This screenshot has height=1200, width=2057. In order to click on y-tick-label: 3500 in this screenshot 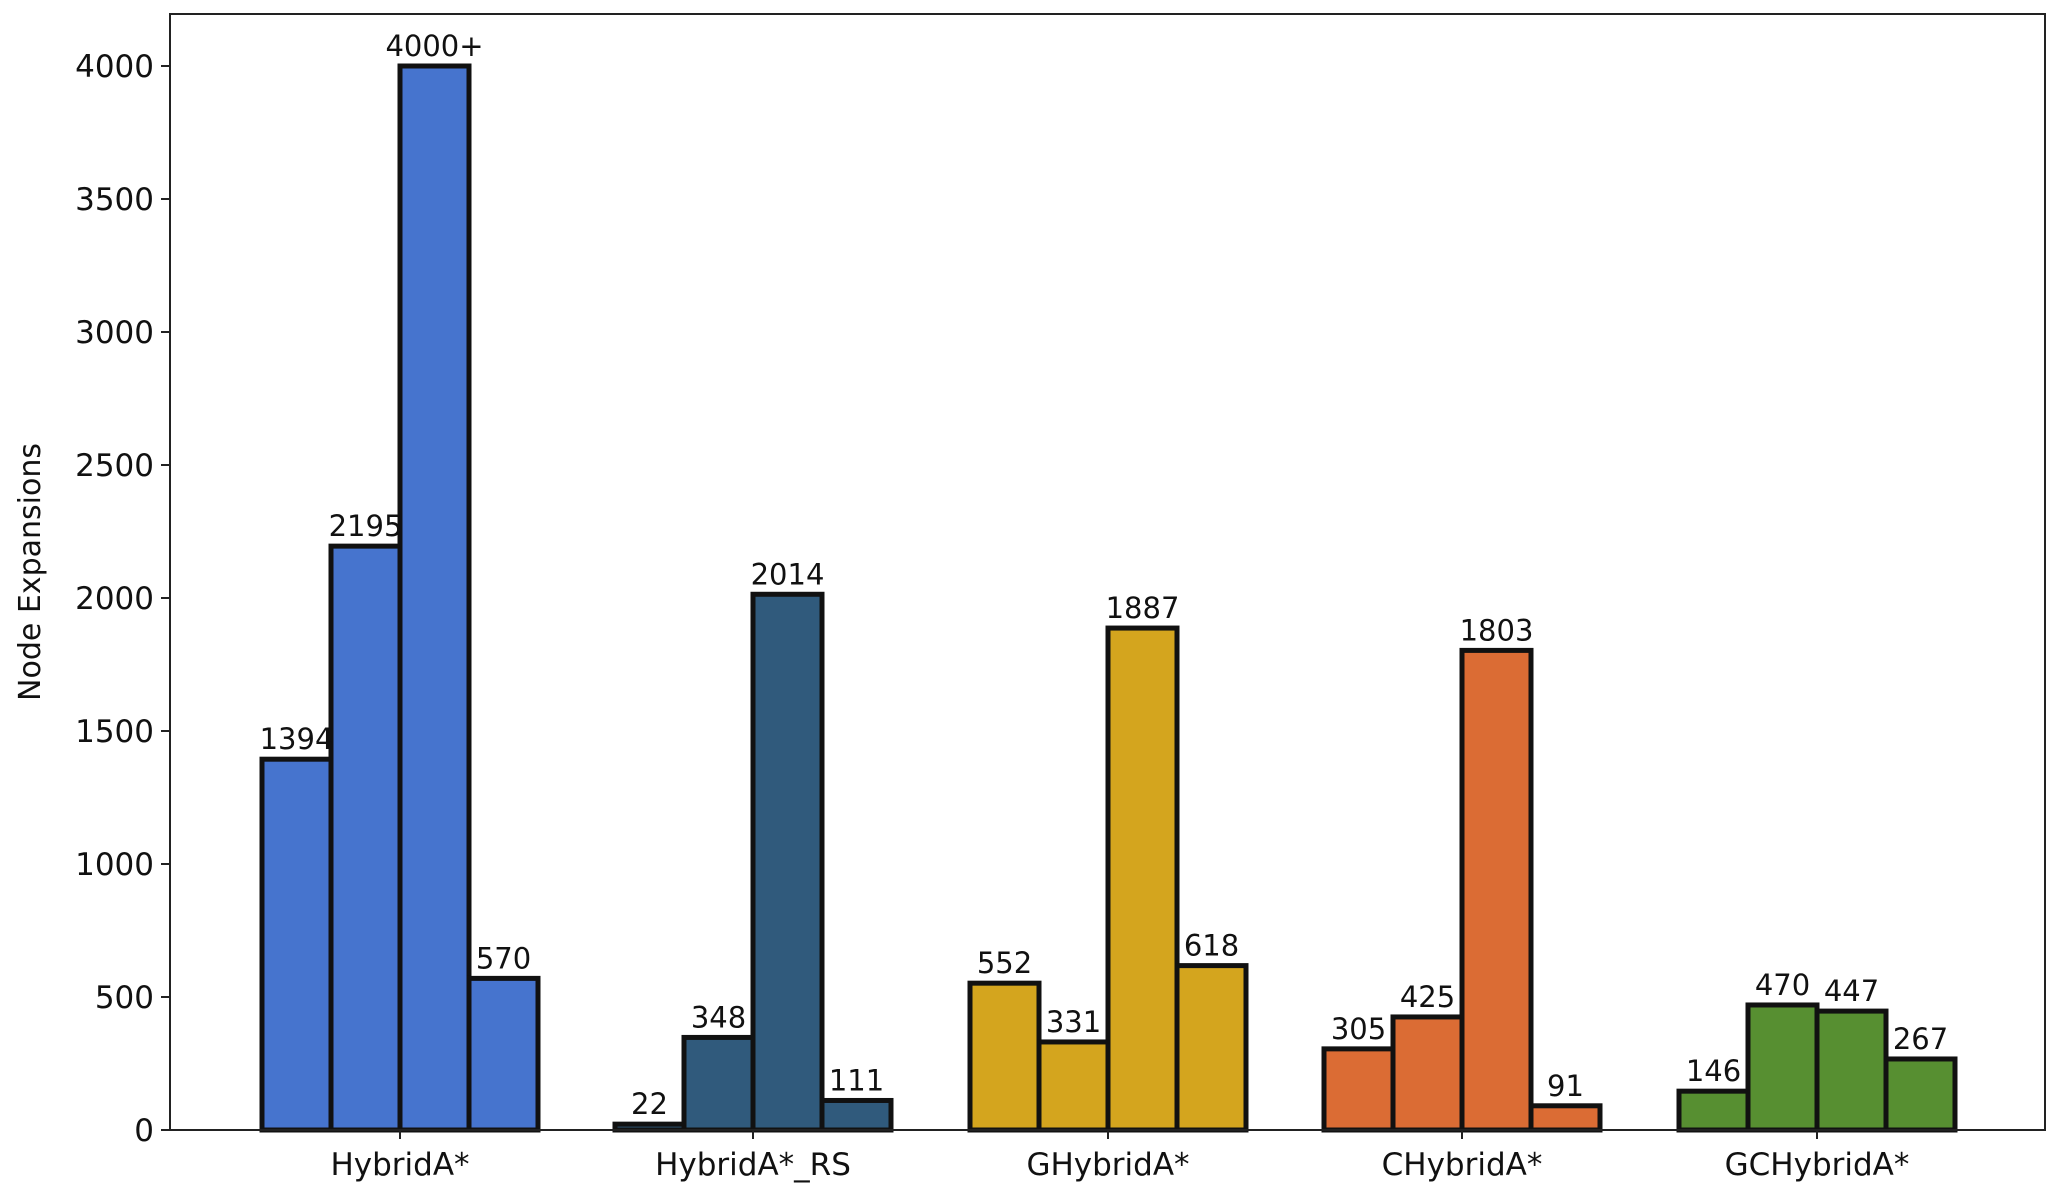, I will do `click(114, 200)`.